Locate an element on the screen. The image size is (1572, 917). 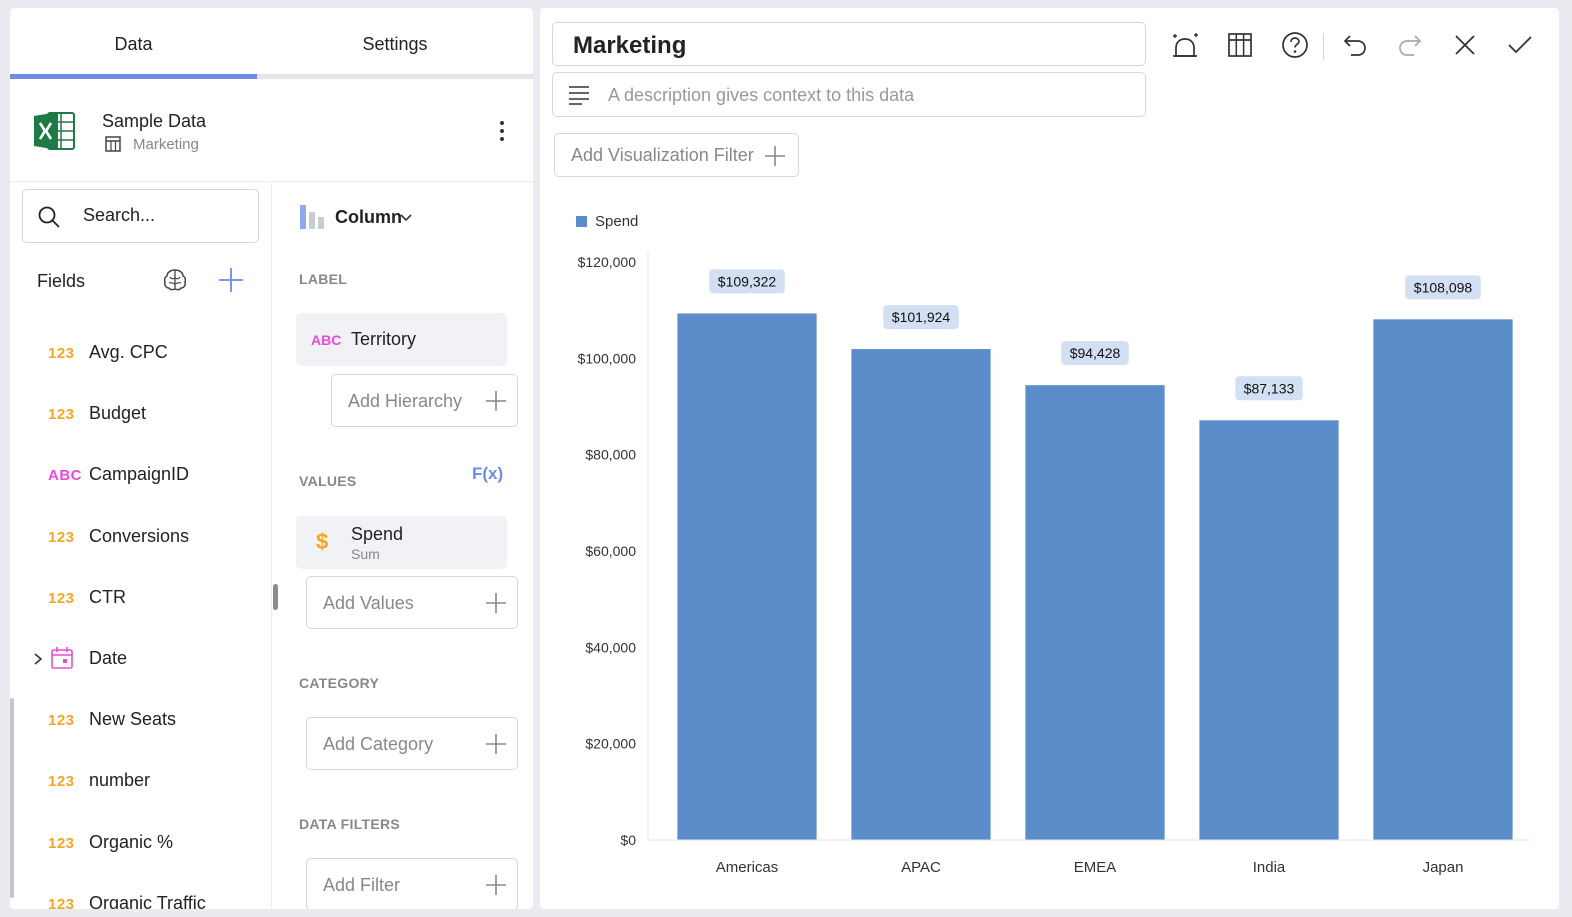
text-lines-icon is located at coordinates (579, 95).